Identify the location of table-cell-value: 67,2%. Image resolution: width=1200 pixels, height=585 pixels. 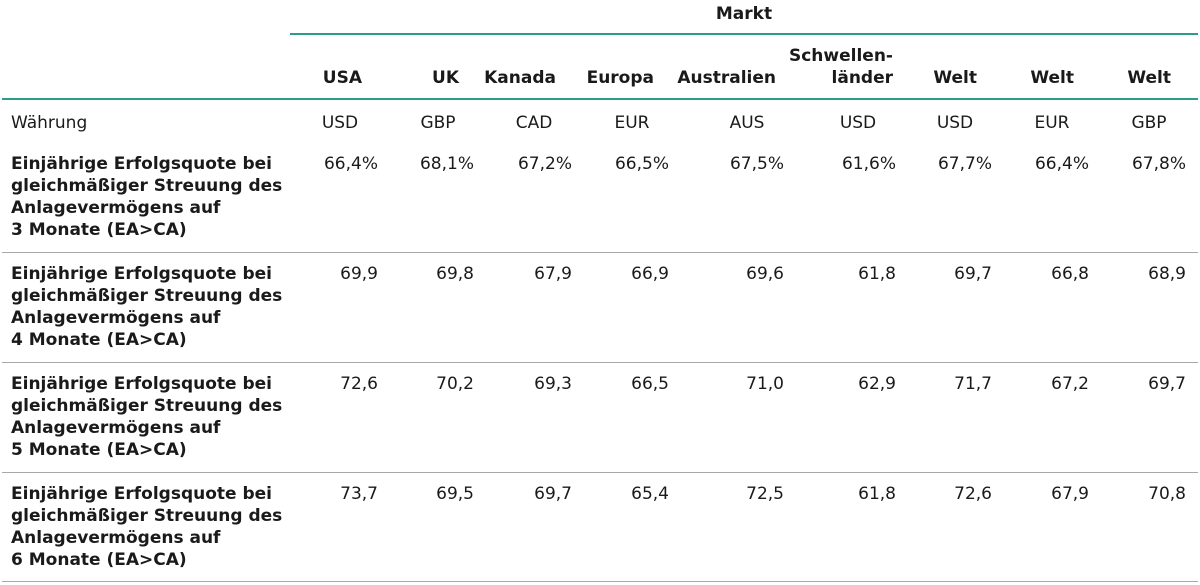
(544, 164).